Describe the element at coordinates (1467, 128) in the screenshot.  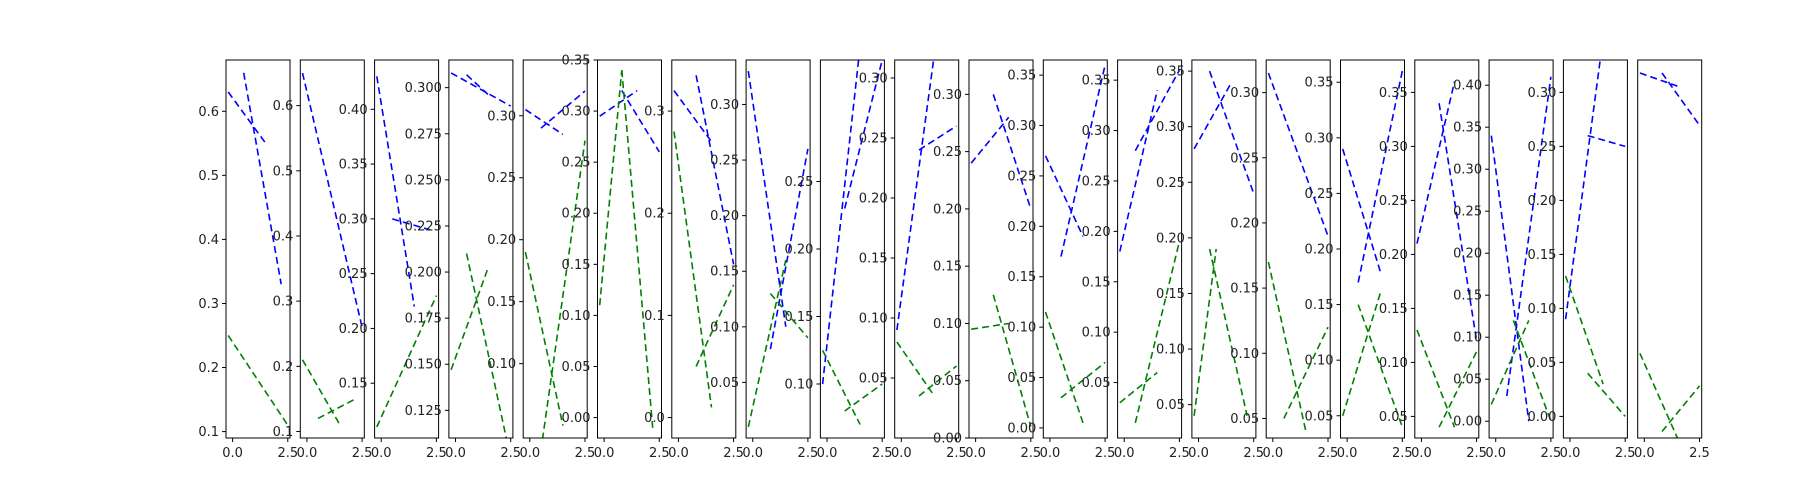
I see `y-tick-label: 0.35` at that location.